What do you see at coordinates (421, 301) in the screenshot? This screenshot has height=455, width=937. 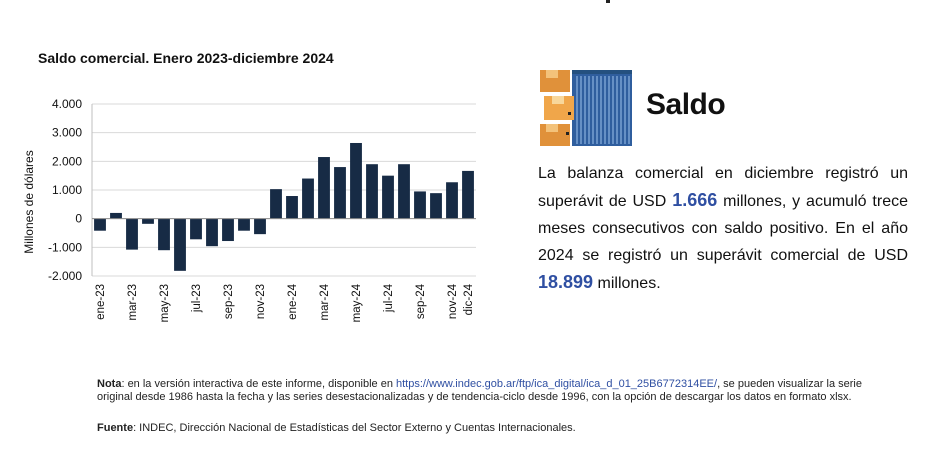 I see `x-tick-label: sep-24` at bounding box center [421, 301].